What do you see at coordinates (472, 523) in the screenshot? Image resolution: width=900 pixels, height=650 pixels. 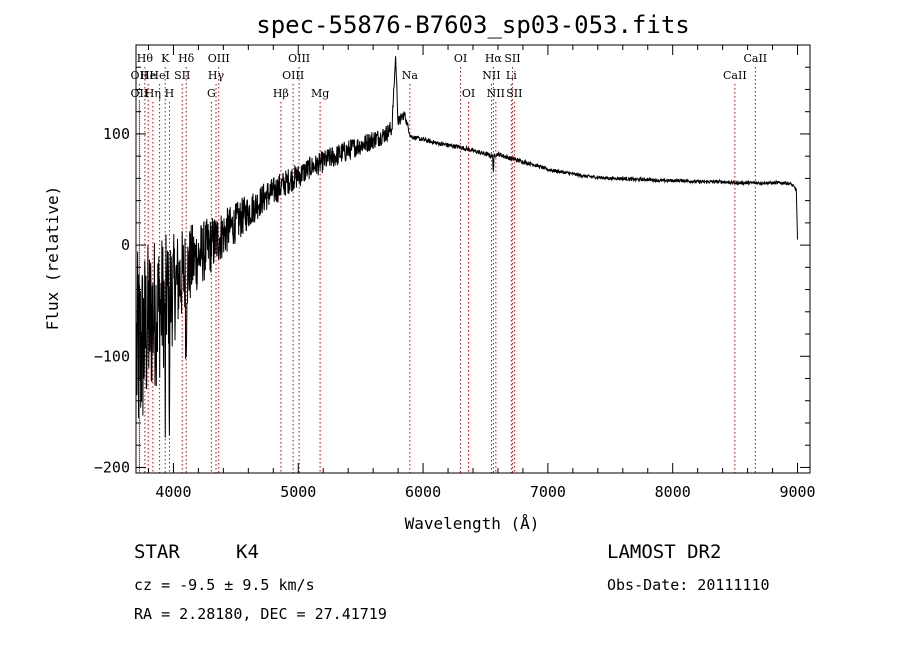 I see `x-axis-label: Wavelength (Å)` at bounding box center [472, 523].